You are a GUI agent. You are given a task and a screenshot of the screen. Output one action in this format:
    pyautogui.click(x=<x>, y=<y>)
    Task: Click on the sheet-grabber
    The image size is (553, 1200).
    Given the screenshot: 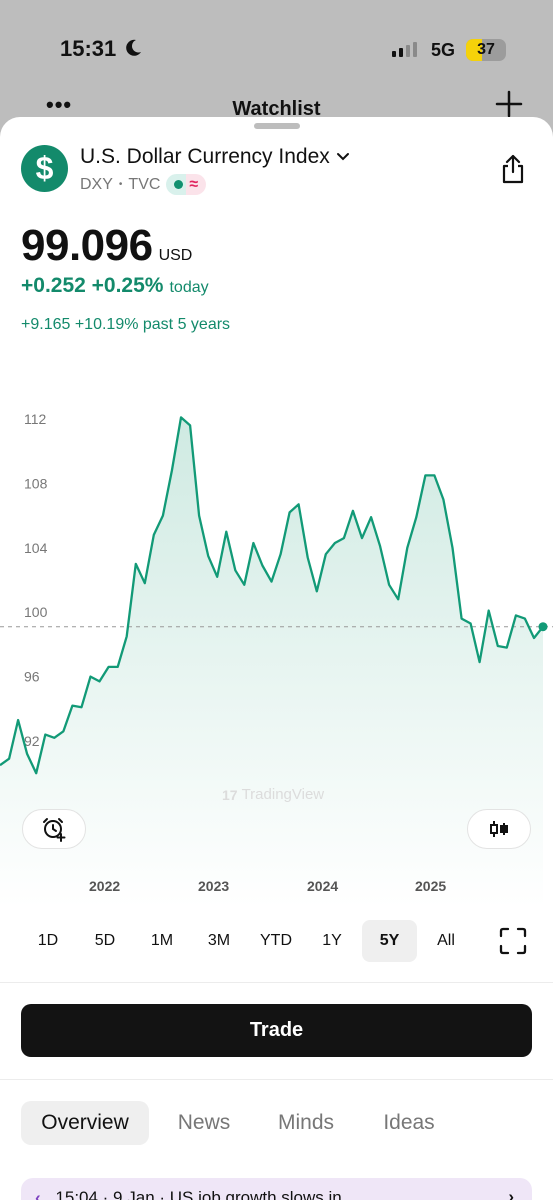 What is the action you would take?
    pyautogui.click(x=277, y=126)
    